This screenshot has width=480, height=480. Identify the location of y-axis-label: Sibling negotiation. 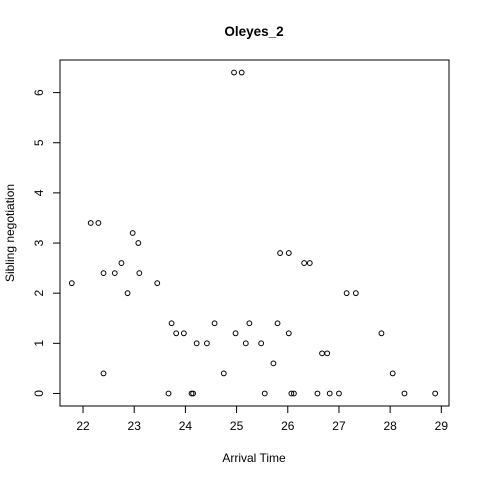
(10, 233).